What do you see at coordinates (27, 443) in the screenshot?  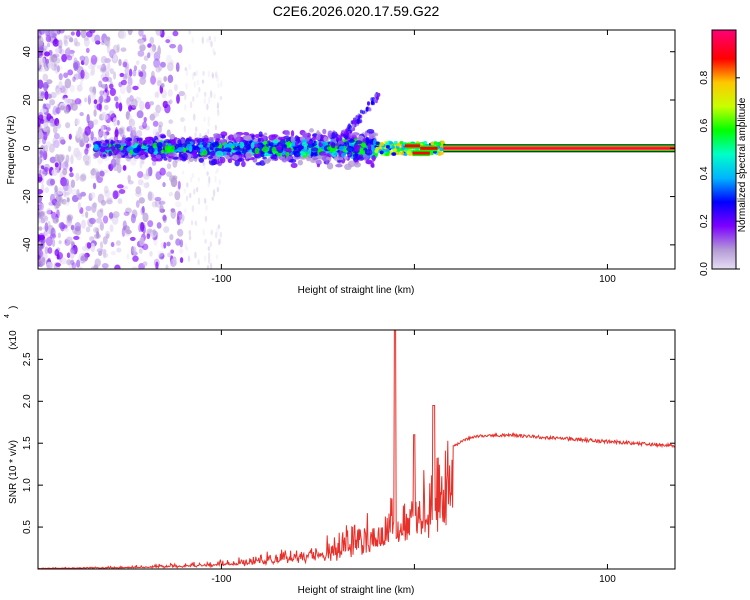 I see `y-tick-label: 1.5` at bounding box center [27, 443].